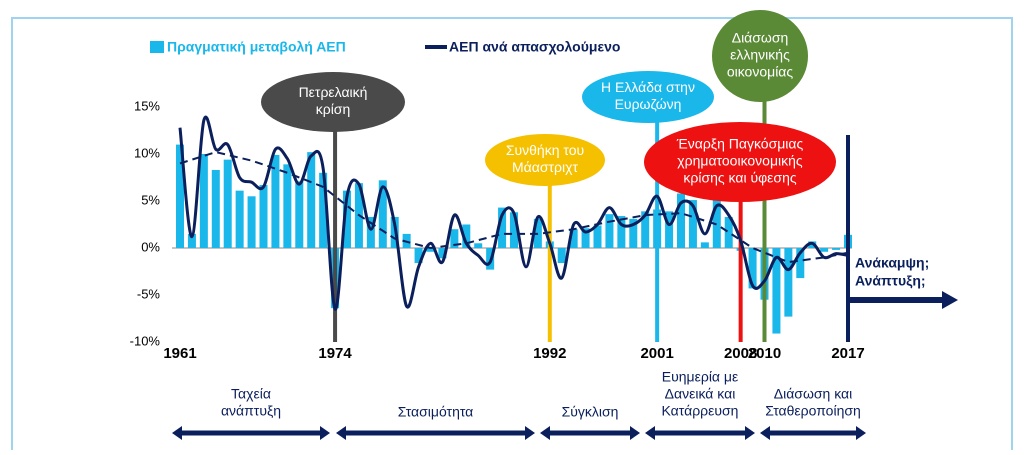 This screenshot has width=1025, height=455. I want to click on period-label: Στασιμότητα, so click(436, 412).